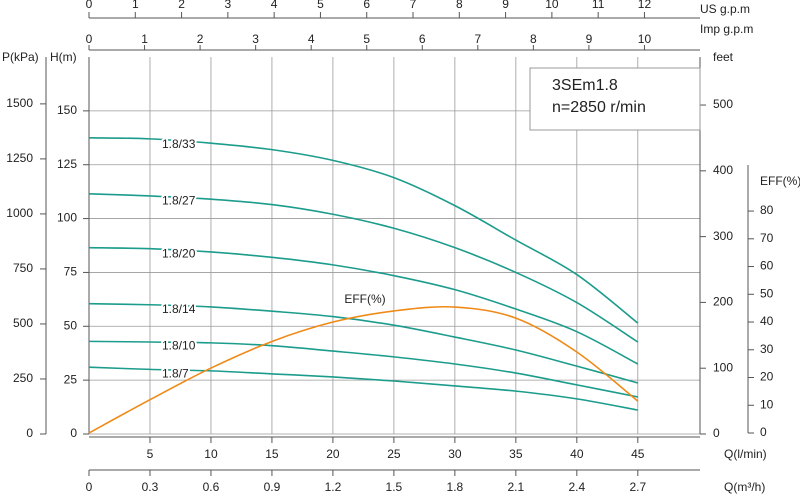 Image resolution: width=800 pixels, height=496 pixels. Describe the element at coordinates (394, 454) in the screenshot. I see `x-tick-label: 25` at that location.